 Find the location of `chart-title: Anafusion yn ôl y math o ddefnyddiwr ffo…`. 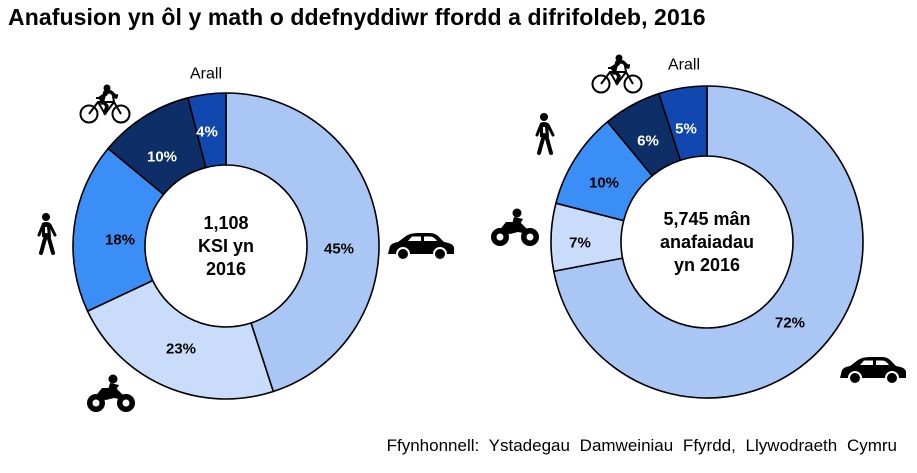

chart-title: Anafusion yn ôl y math o ddefnyddiwr ffo… is located at coordinates (357, 17).